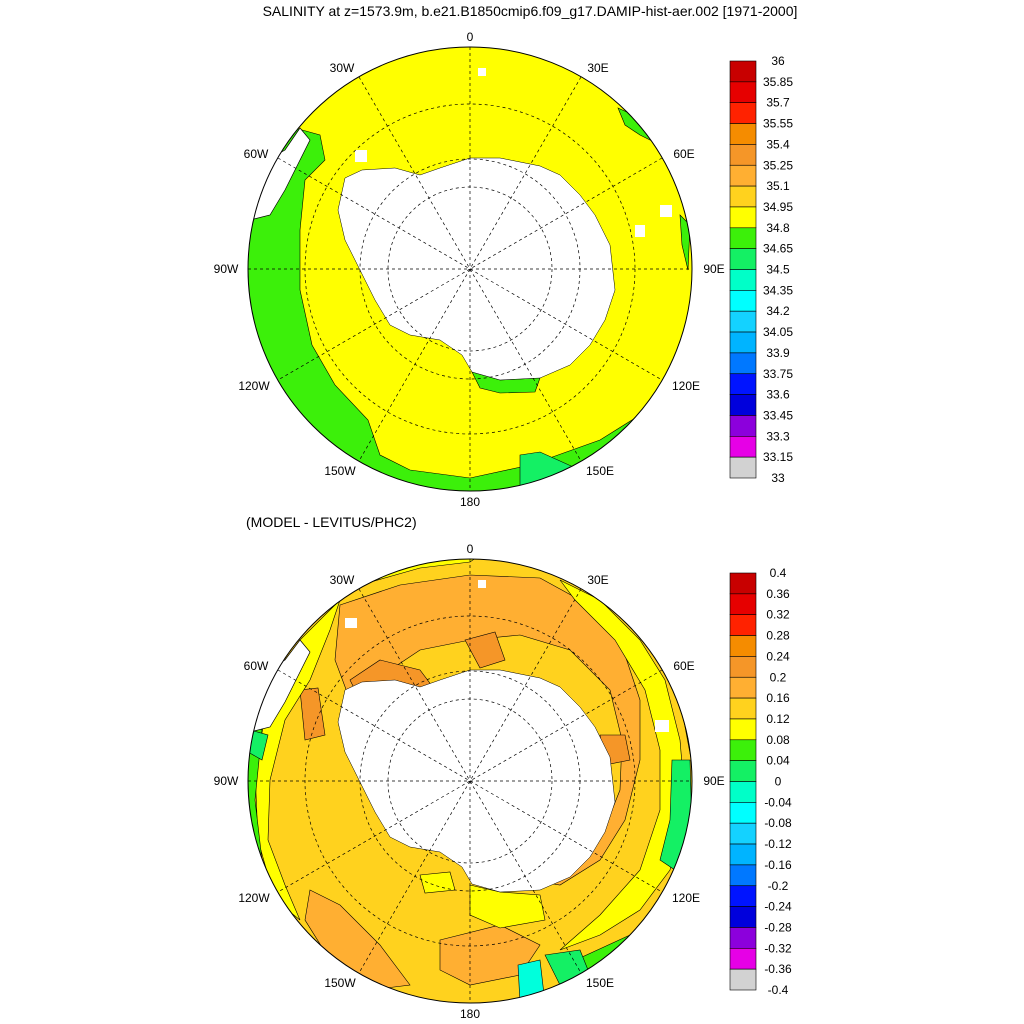 This screenshot has width=1024, height=1024. What do you see at coordinates (778, 740) in the screenshot?
I see `colorbar-tick-label: 0.08` at bounding box center [778, 740].